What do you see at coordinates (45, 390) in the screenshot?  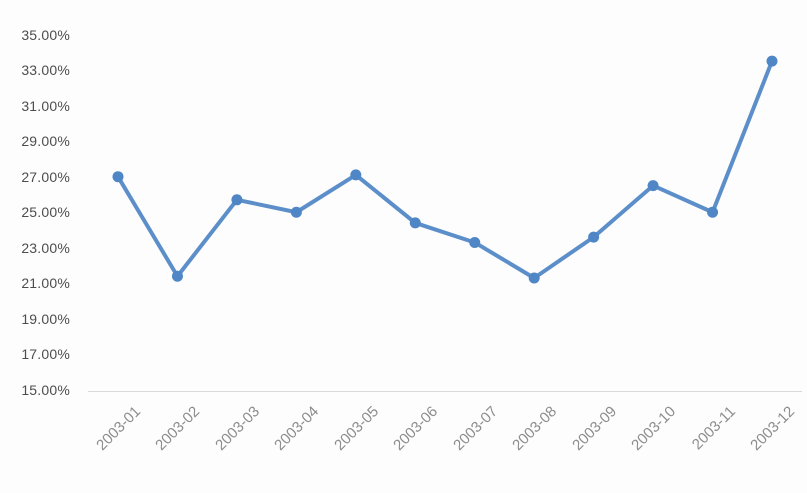 I see `y-axis-tick-label: 15.00%` at bounding box center [45, 390].